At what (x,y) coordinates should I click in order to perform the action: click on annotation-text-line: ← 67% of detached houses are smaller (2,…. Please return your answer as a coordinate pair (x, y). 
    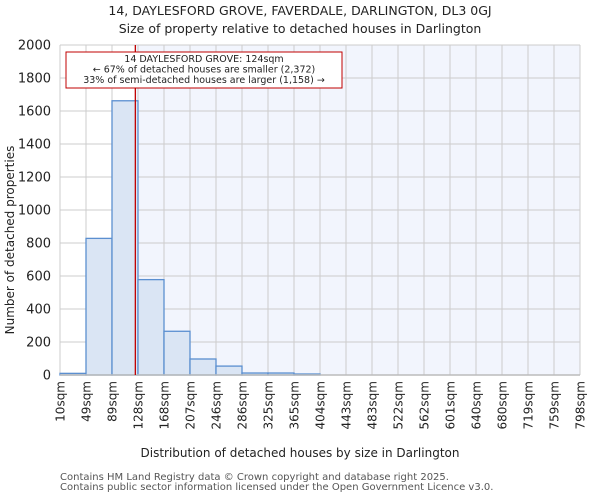
    Looking at the image, I should click on (204, 70).